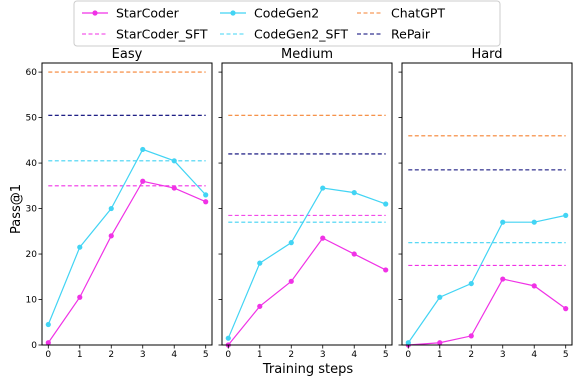 The image size is (573, 379). What do you see at coordinates (308, 369) in the screenshot?
I see `x-axis-label: Training steps` at bounding box center [308, 369].